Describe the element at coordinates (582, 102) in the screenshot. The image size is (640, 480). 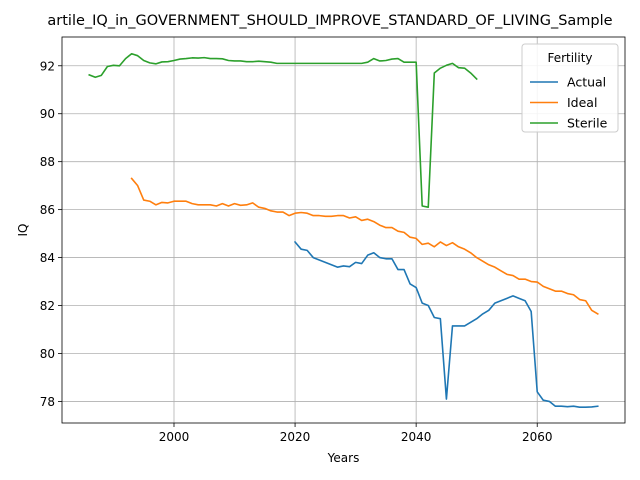
I see `legend-label-ideal: Ideal` at that location.